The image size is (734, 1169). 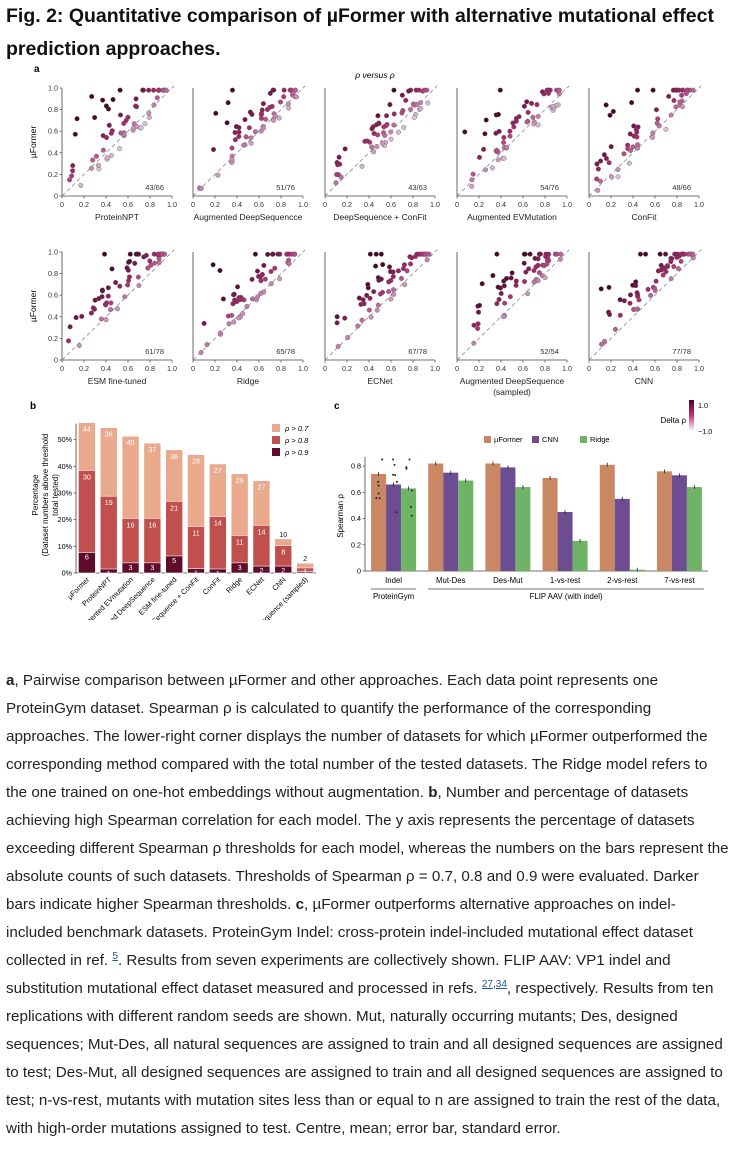 What do you see at coordinates (501, 984) in the screenshot?
I see `reference-link-34: 34` at bounding box center [501, 984].